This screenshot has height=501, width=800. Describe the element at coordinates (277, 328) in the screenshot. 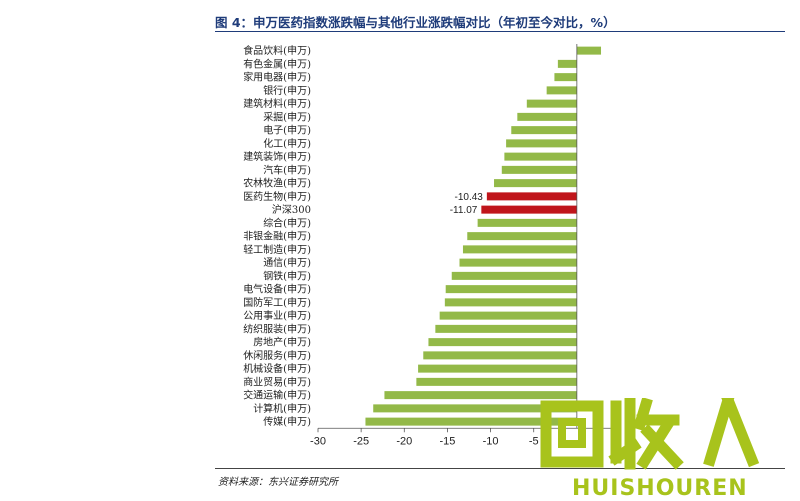

I see `category-label-21: 纺织服装(申万)` at that location.